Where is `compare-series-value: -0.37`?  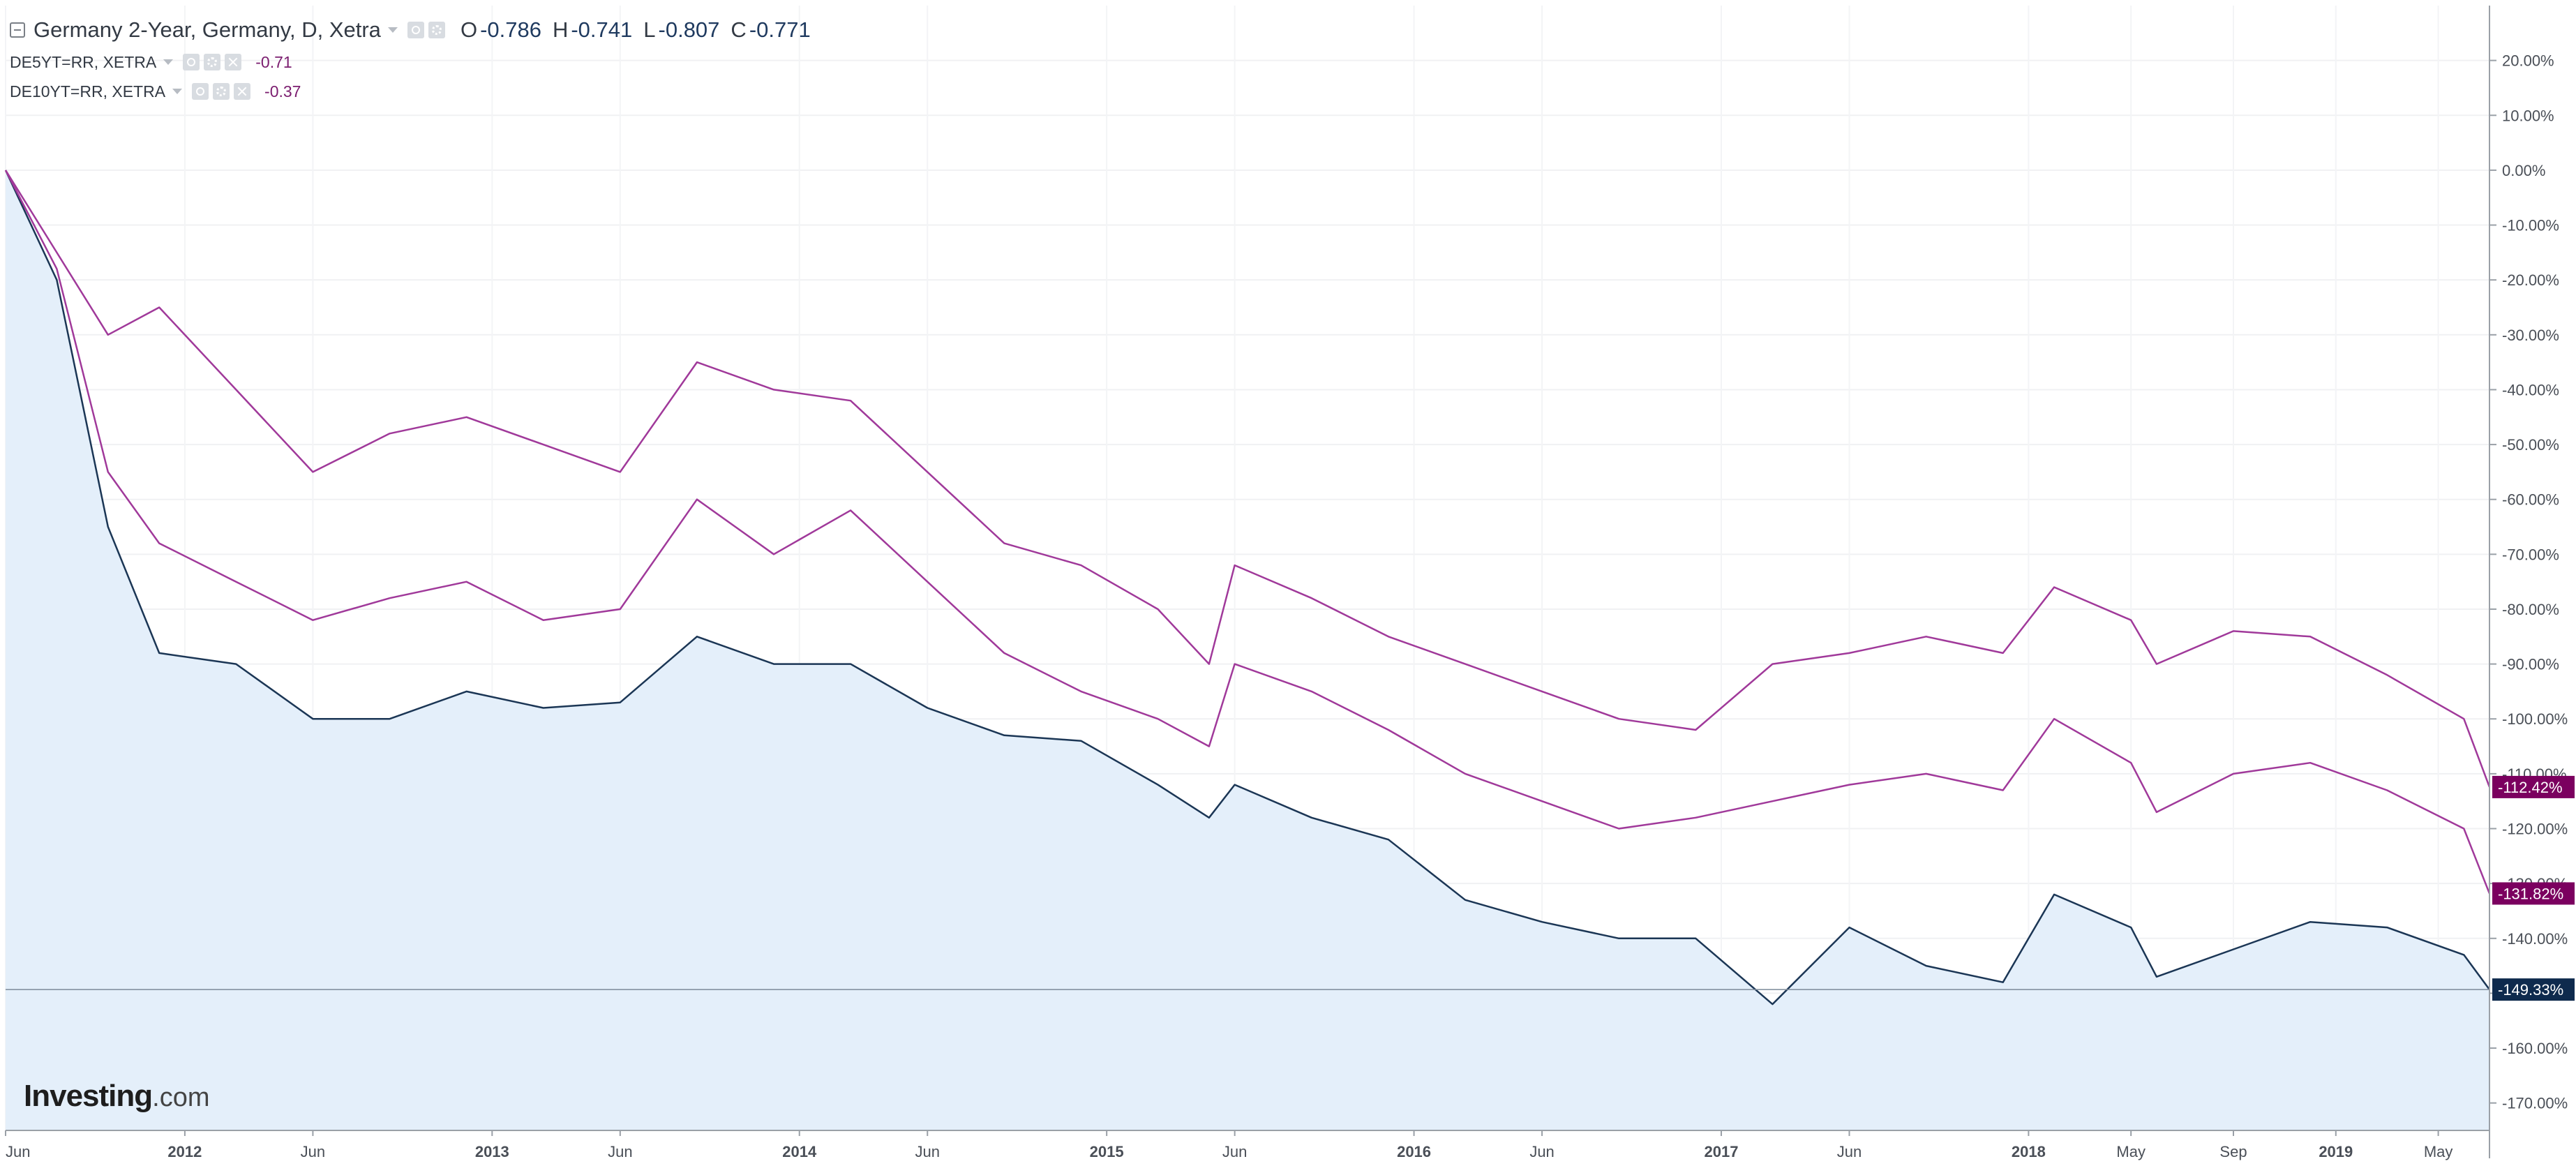
compare-series-value: -0.37 is located at coordinates (282, 91).